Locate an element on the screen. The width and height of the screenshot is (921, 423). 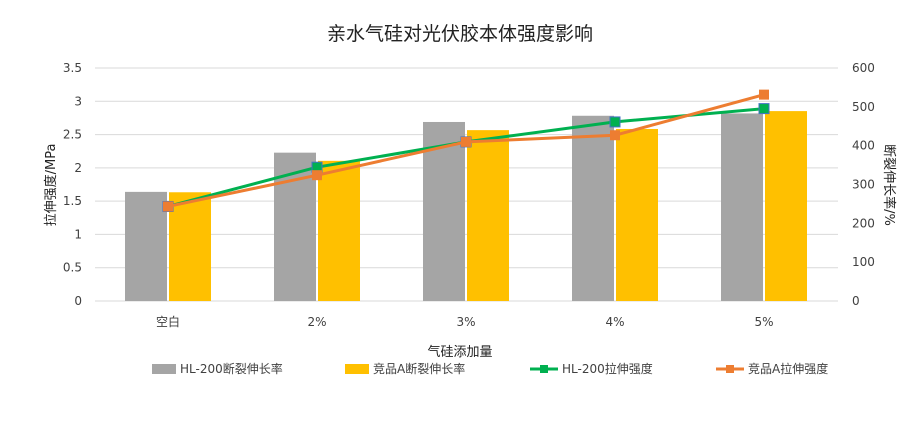
legend-label: 竞品A断裂伸长率 is located at coordinates (419, 368).